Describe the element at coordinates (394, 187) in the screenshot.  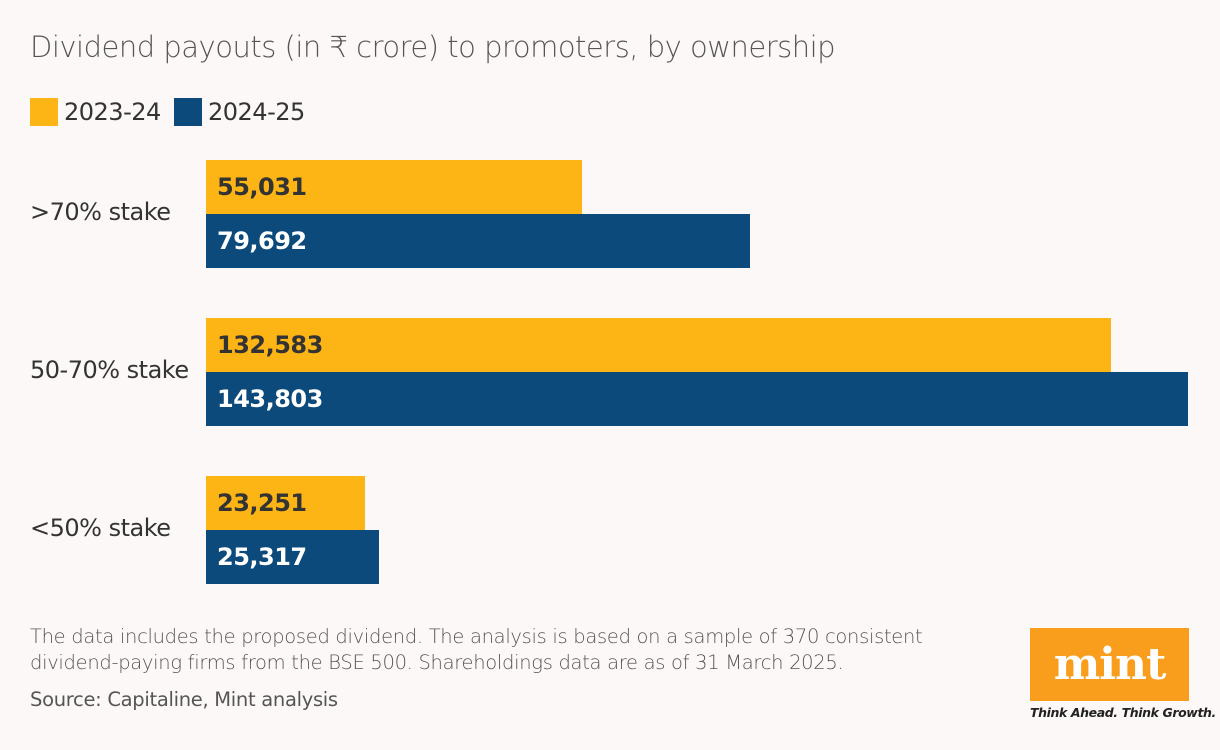
I see `bar: 55,031` at that location.